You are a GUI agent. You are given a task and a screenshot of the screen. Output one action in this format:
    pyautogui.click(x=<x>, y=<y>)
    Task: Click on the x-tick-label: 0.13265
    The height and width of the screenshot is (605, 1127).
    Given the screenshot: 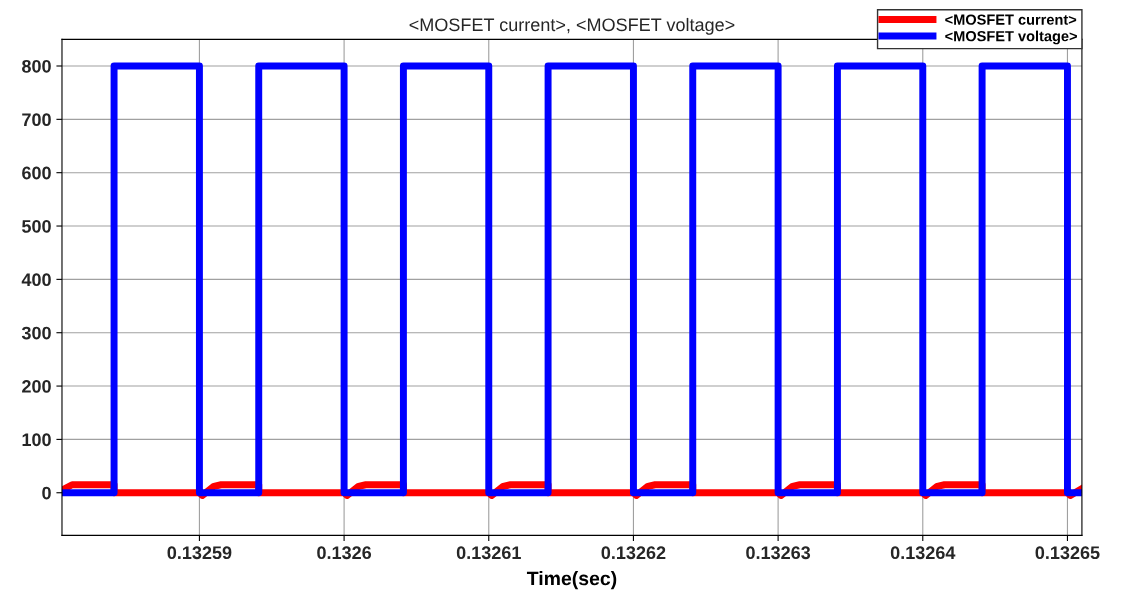 What is the action you would take?
    pyautogui.click(x=1067, y=553)
    